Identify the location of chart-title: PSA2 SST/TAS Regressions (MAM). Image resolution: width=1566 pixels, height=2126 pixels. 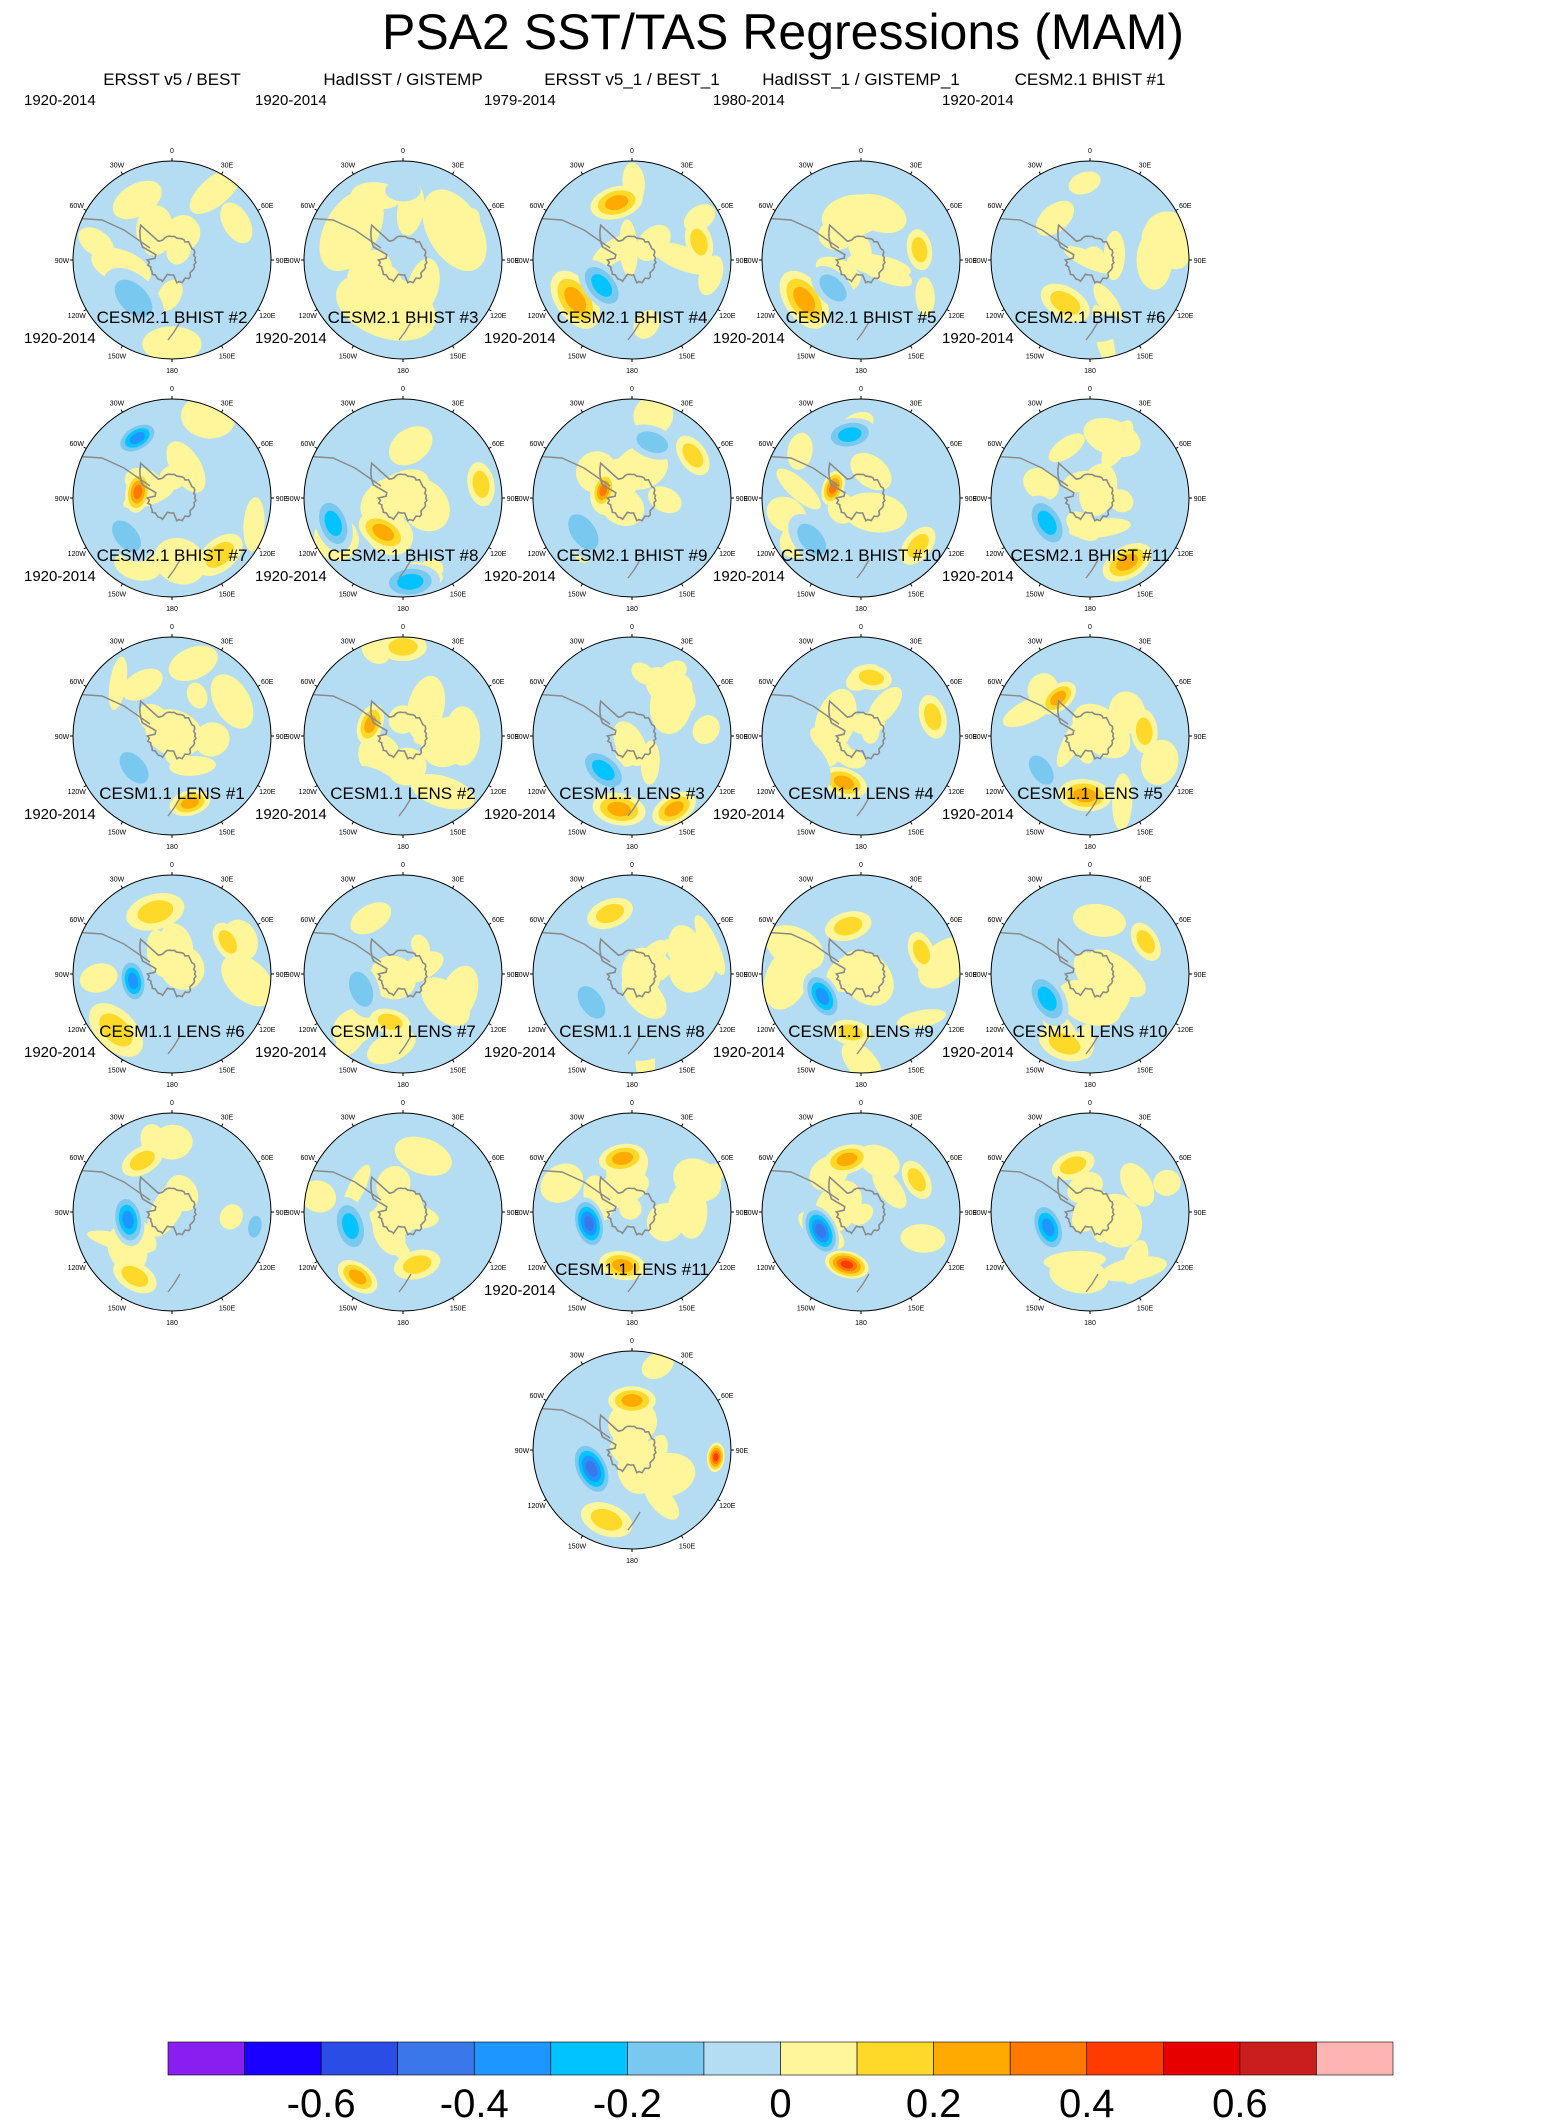
(783, 32).